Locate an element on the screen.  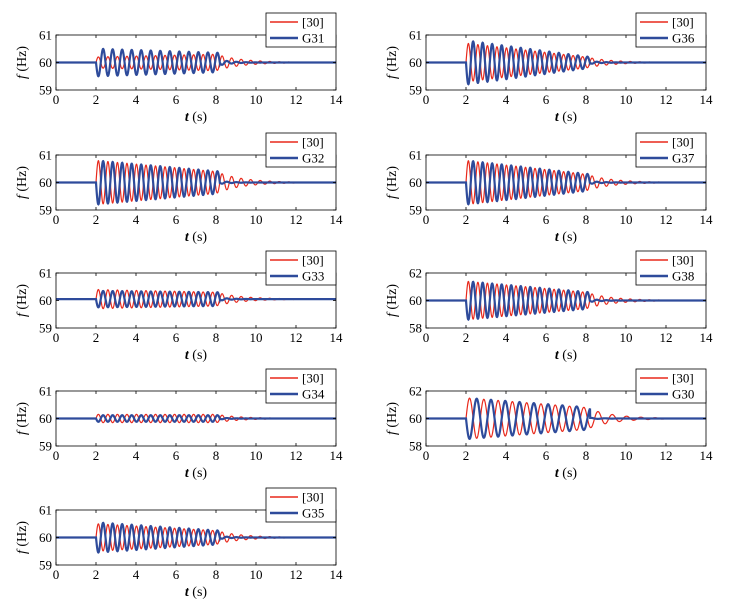
legend: [30]G36 is located at coordinates (671, 30).